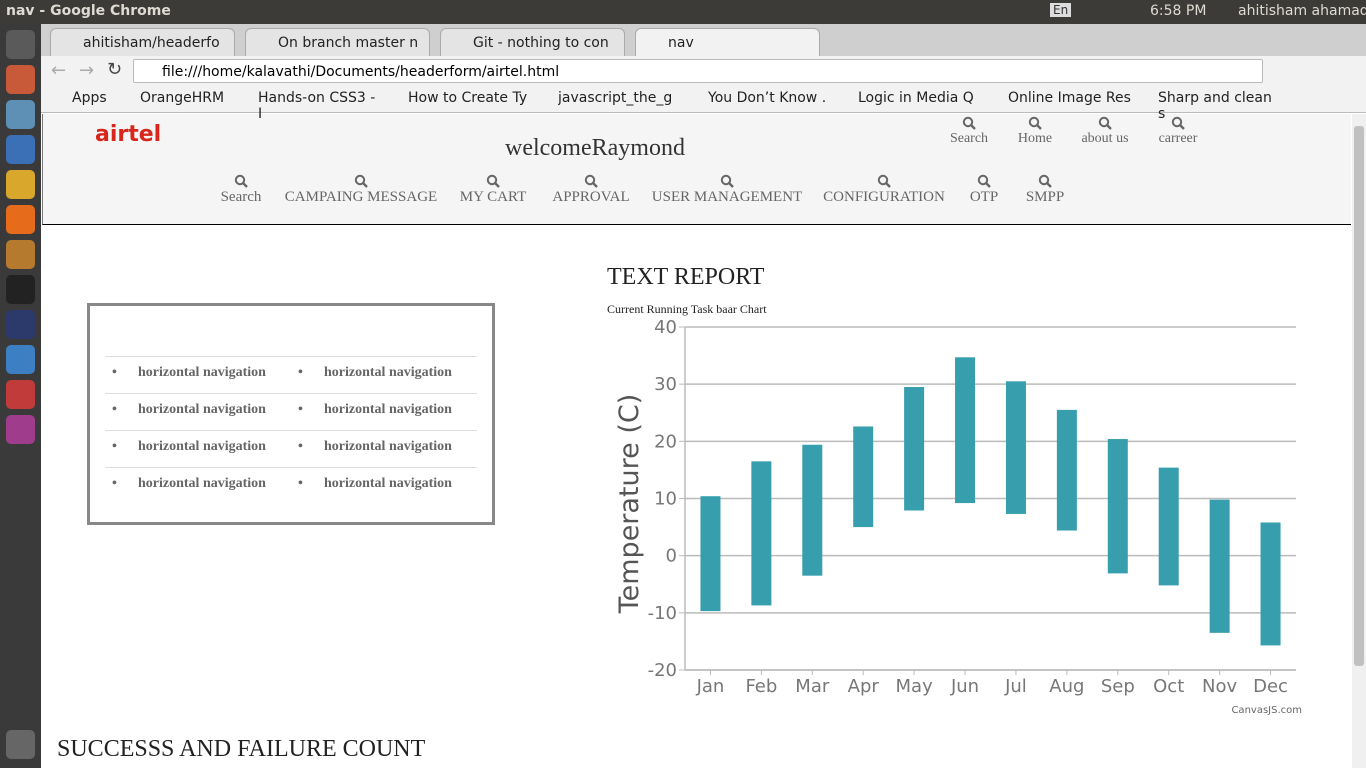  Describe the element at coordinates (493, 197) in the screenshot. I see `nav-link: MY CART` at that location.